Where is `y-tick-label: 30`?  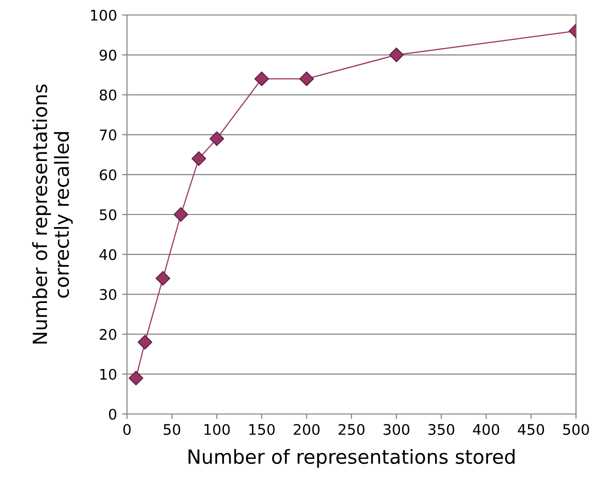 y-tick-label: 30 is located at coordinates (108, 294).